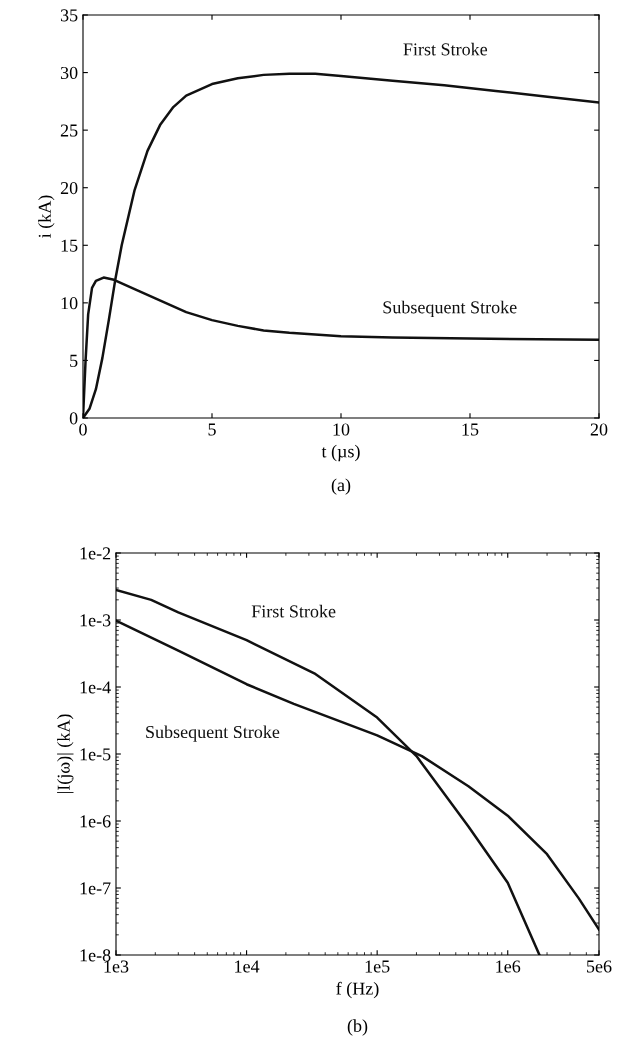 The height and width of the screenshot is (1061, 624). I want to click on y-tick-label: 1e-8, so click(95, 955).